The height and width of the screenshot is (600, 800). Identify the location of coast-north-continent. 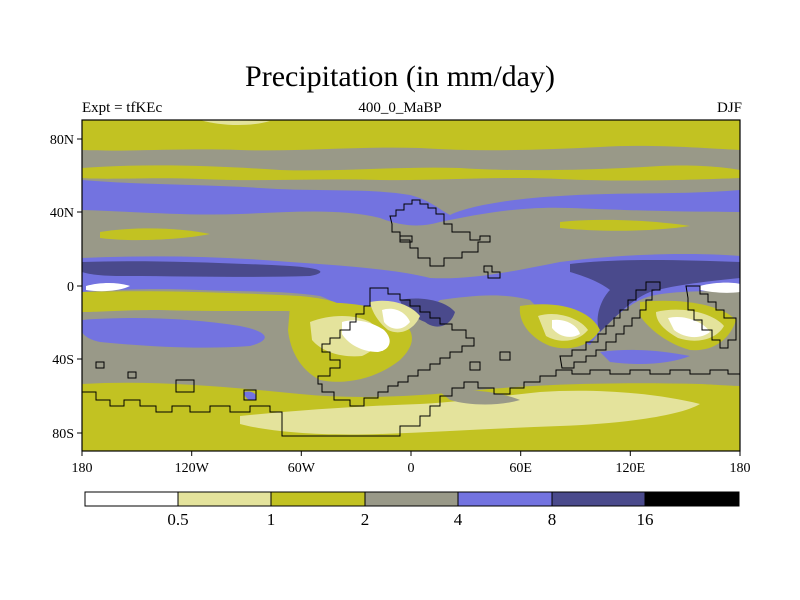
(440, 233).